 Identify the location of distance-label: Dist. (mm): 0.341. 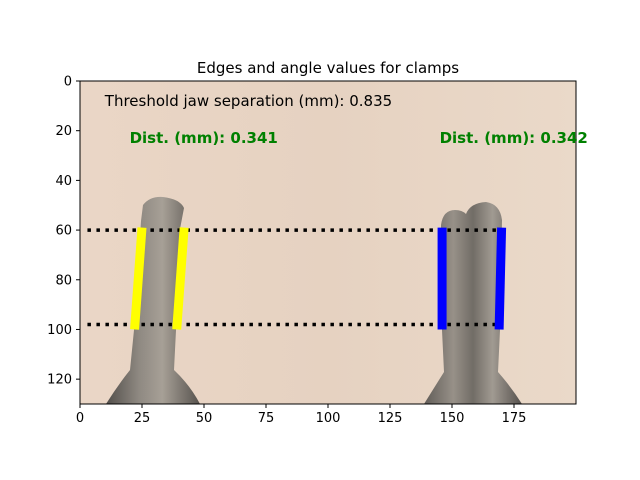
(204, 138).